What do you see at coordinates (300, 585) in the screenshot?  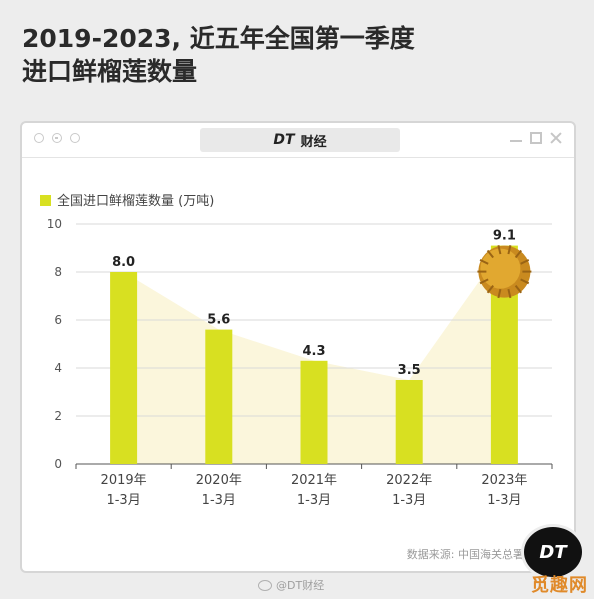 I see `weibo-handle-text: @DT财经` at bounding box center [300, 585].